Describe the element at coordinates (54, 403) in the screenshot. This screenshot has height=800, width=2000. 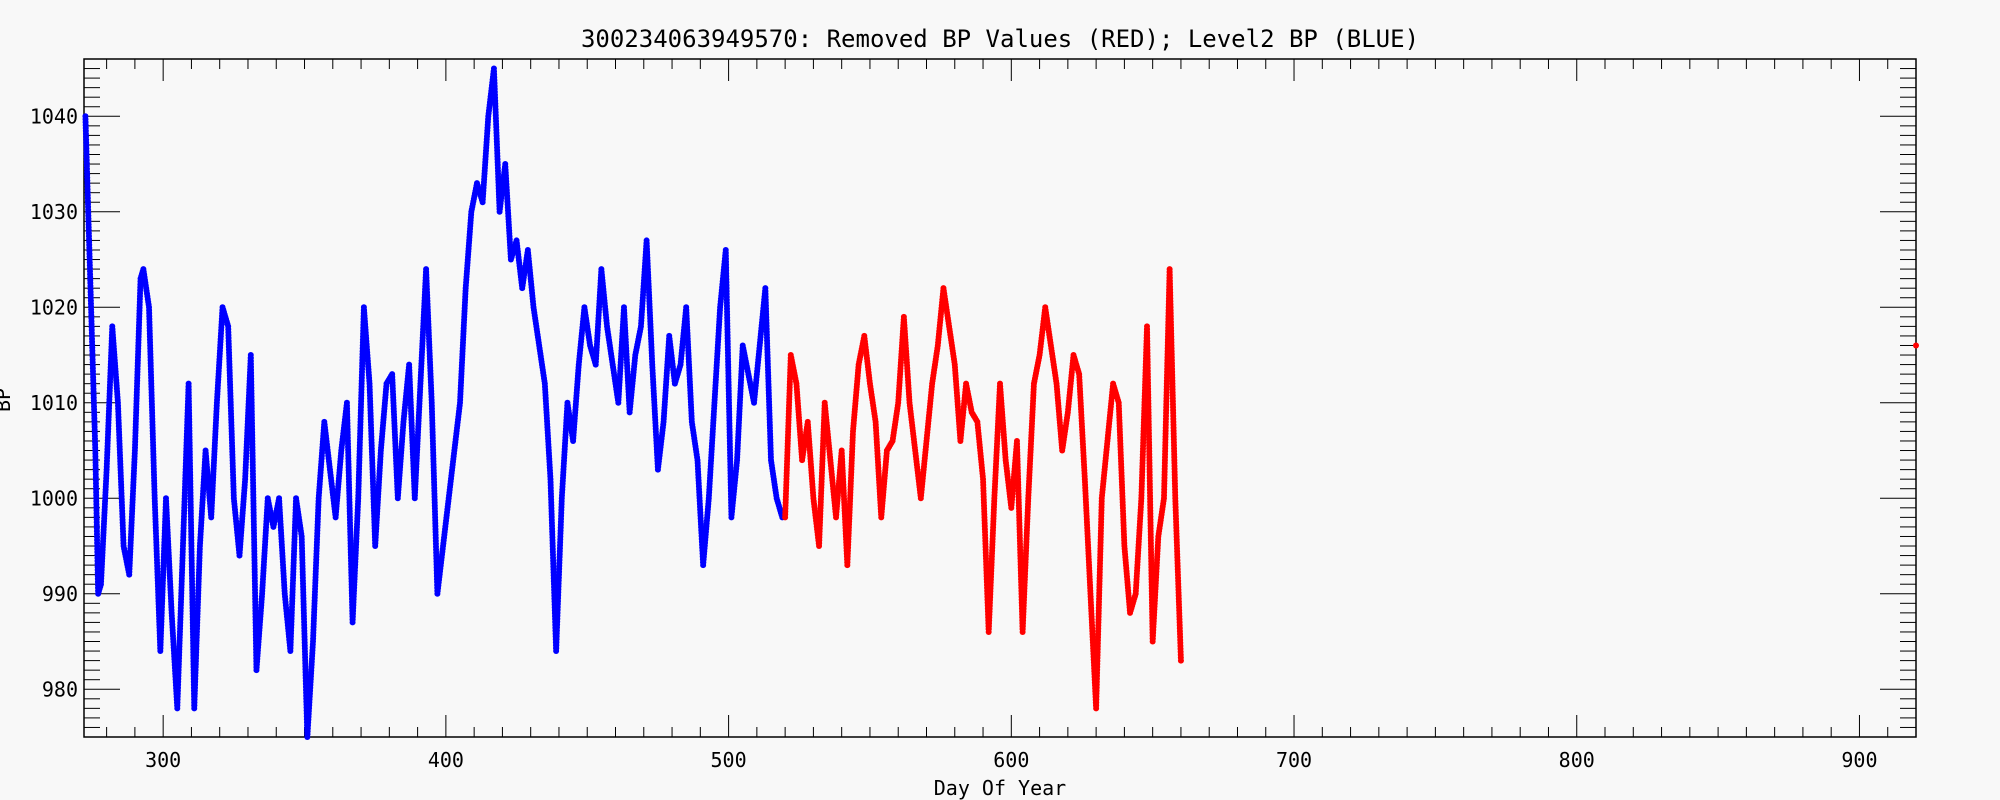
I see `y-tick-label: 1010` at that location.